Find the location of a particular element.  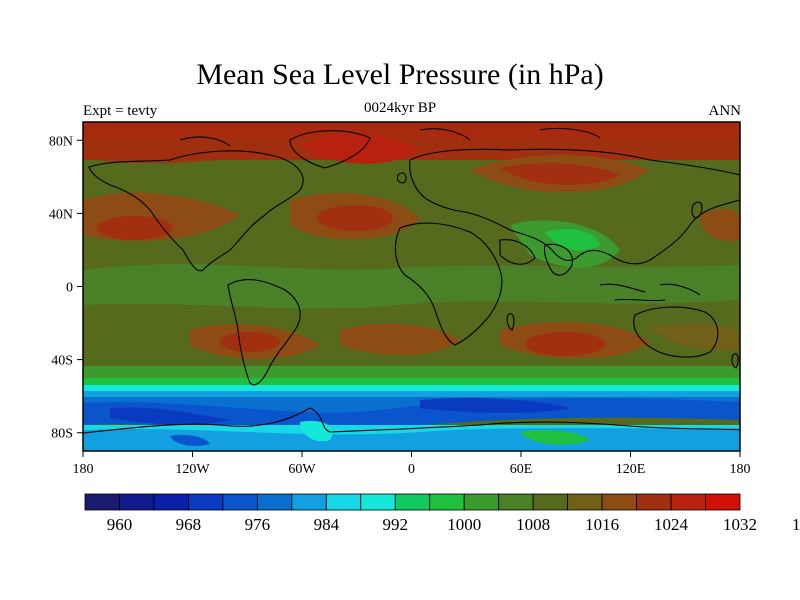

colorbar-label: 960 is located at coordinates (120, 524).